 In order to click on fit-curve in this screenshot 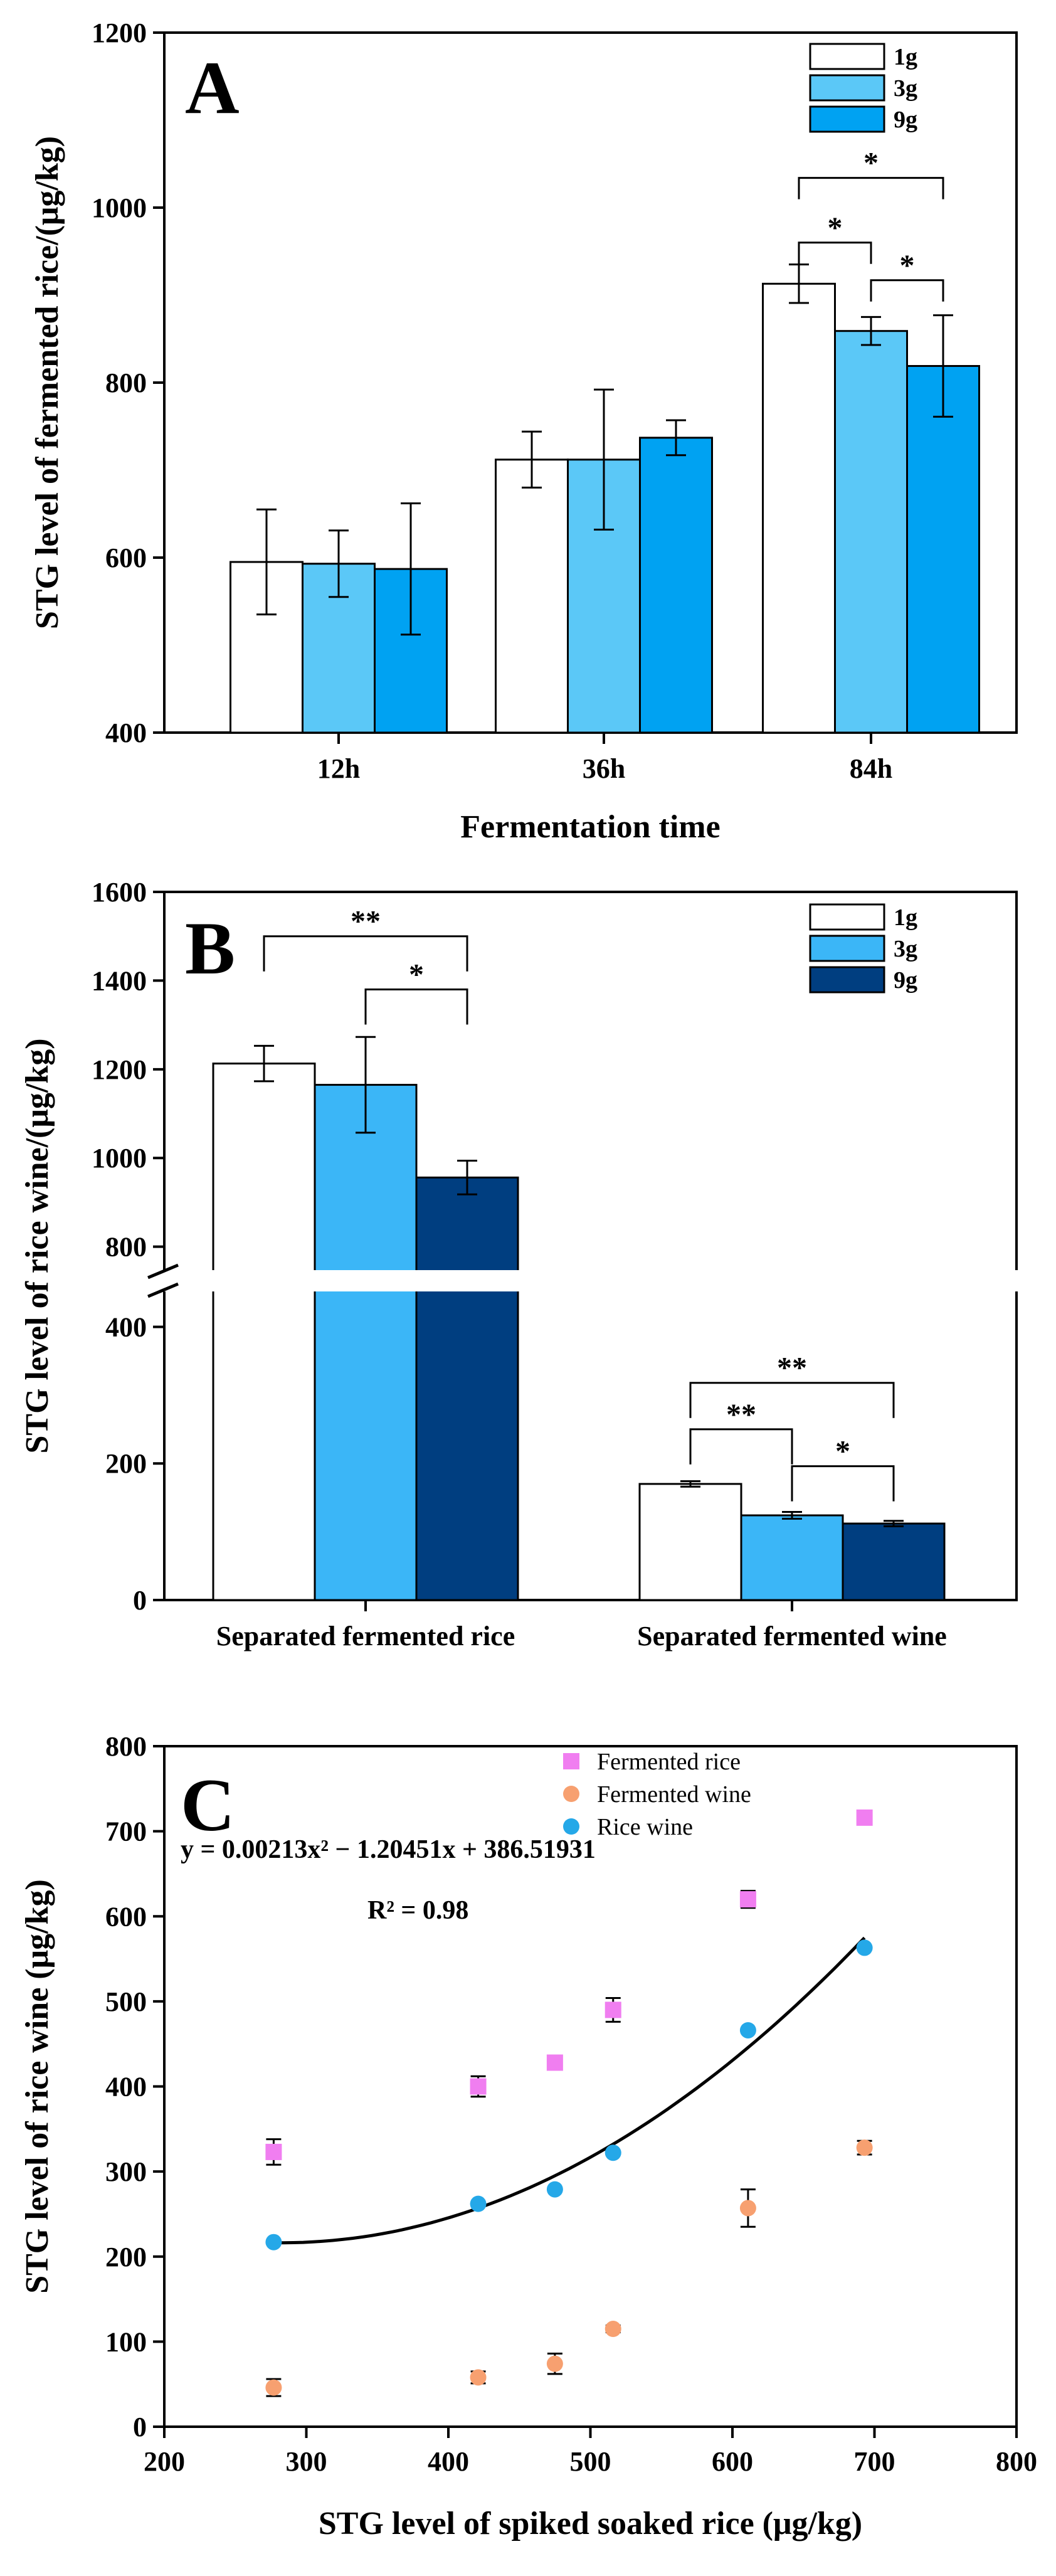, I will do `click(569, 2090)`.